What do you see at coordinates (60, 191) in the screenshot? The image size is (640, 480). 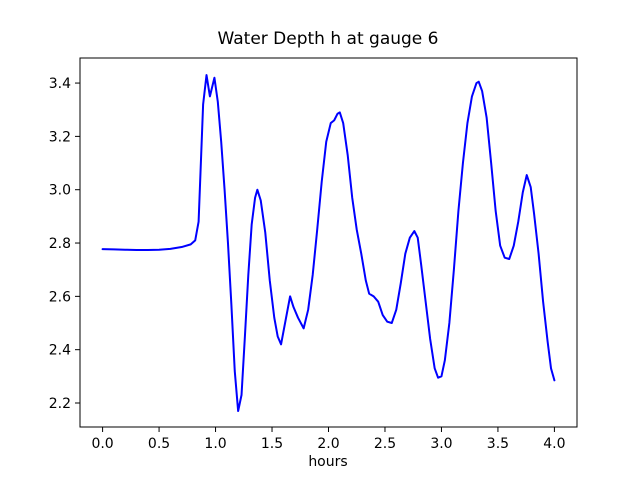 I see `y-tick-label: 3.0` at bounding box center [60, 191].